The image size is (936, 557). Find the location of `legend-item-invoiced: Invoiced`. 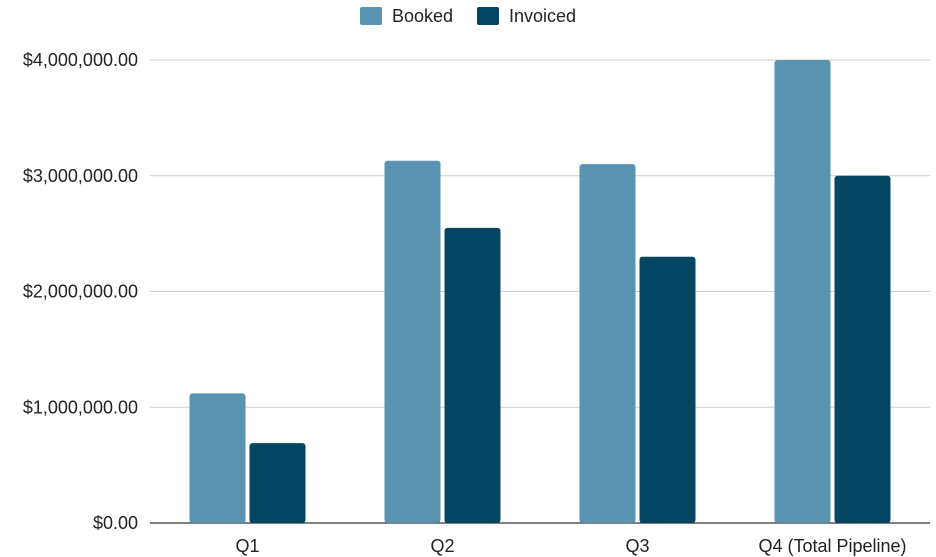

legend-item-invoiced: Invoiced is located at coordinates (526, 16).